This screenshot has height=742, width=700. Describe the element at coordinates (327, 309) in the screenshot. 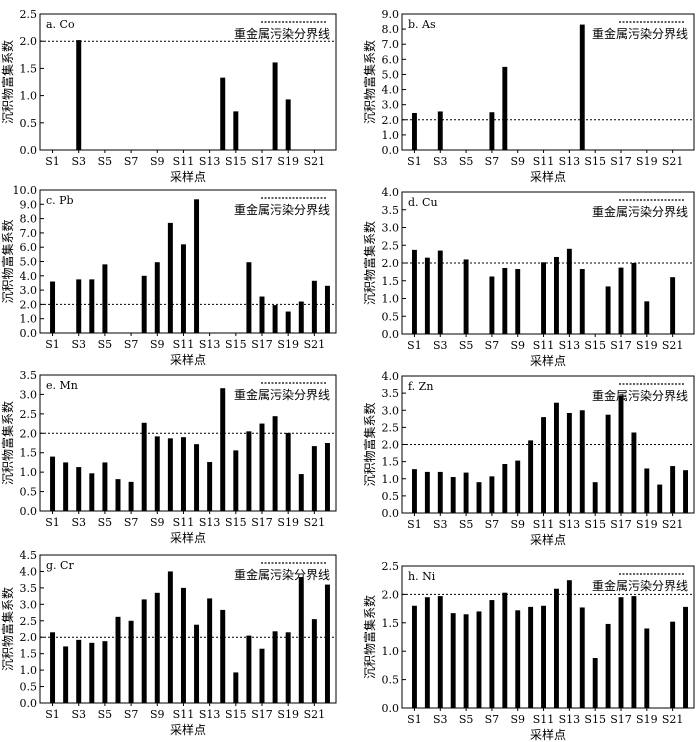

I see `bar-S22` at that location.